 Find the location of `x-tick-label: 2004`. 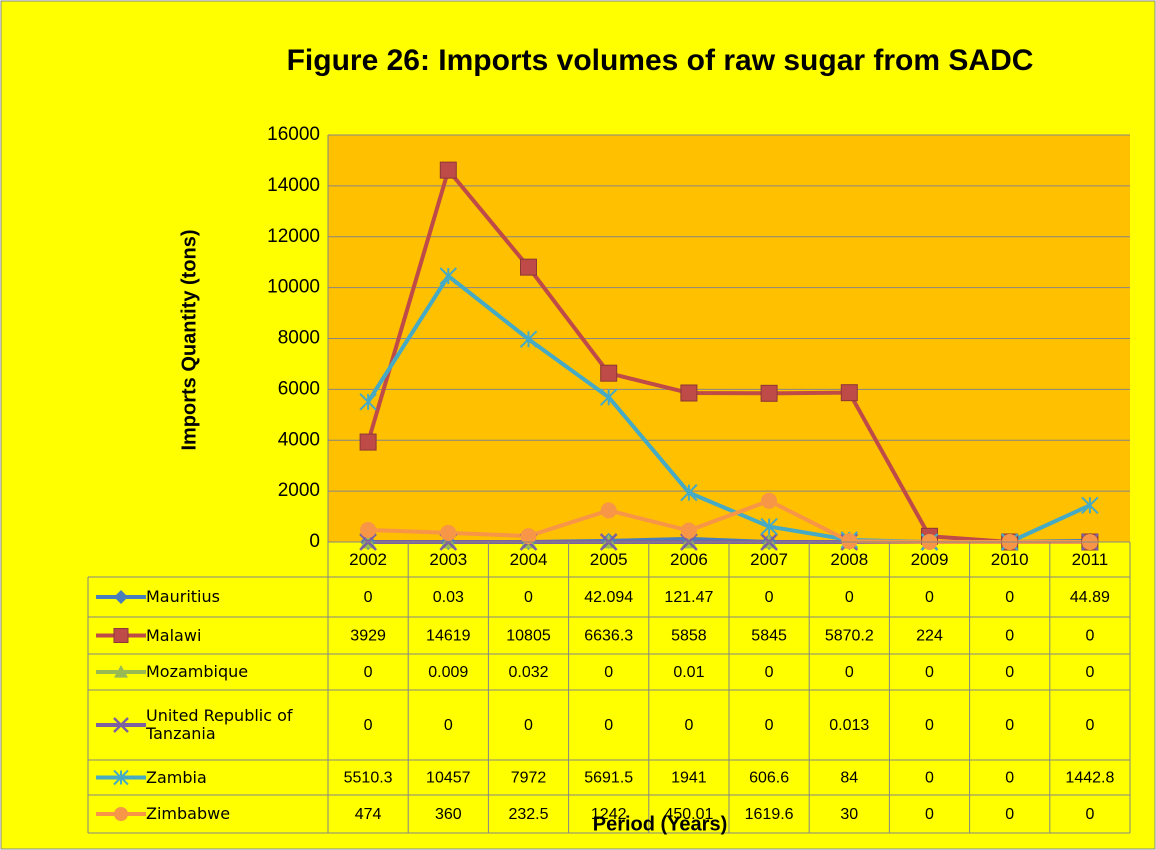

x-tick-label: 2004 is located at coordinates (529, 559).